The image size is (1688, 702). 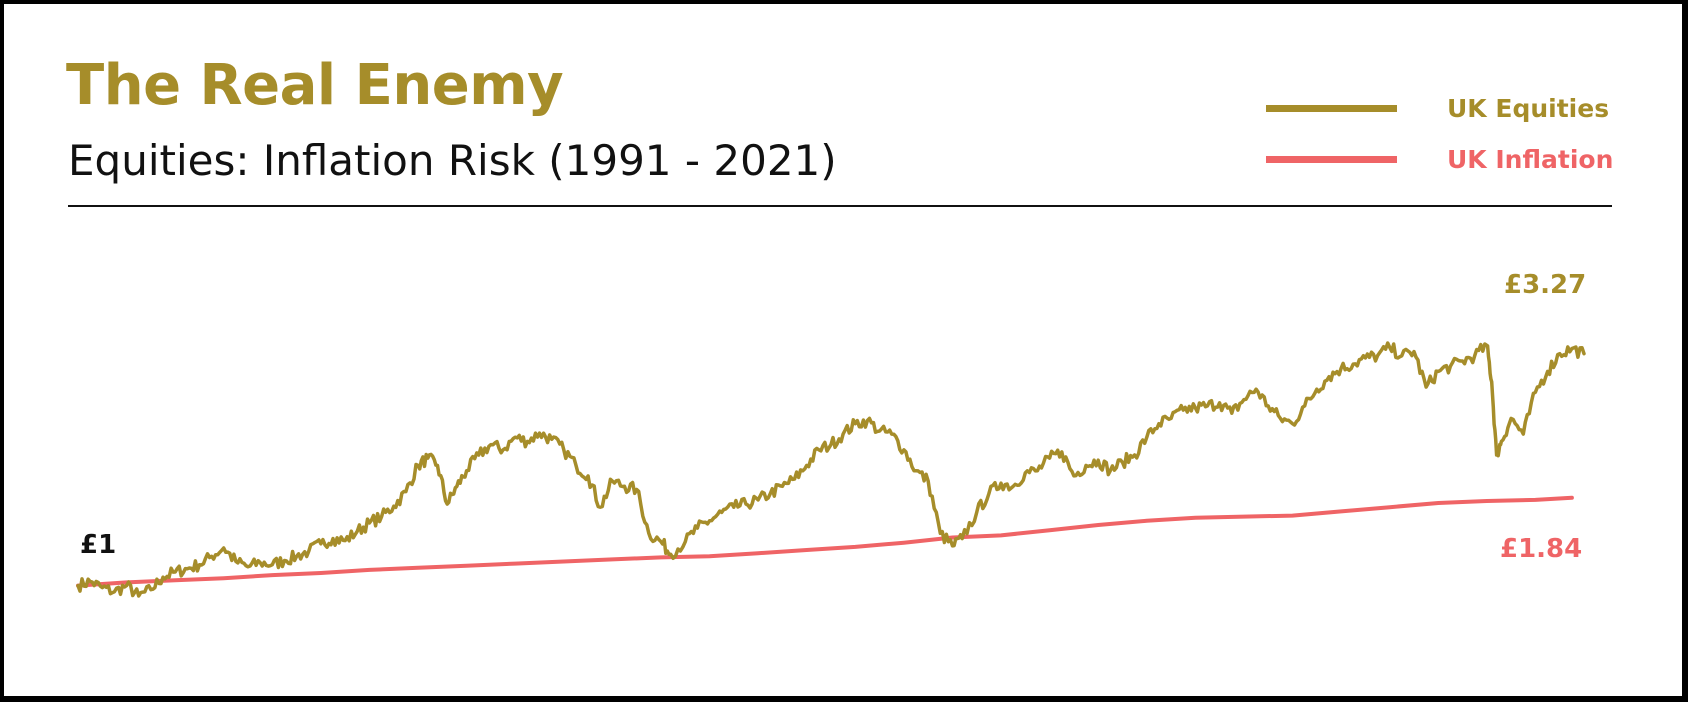 I want to click on legend-swatch-inflation, so click(x=1331, y=159).